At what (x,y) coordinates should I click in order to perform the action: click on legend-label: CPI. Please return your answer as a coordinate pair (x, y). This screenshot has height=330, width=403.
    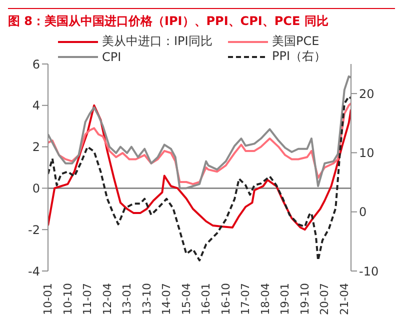
    Looking at the image, I should click on (112, 57).